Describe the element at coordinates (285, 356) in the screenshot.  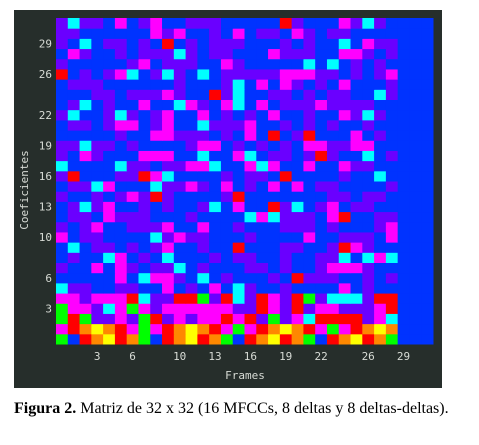
I see `x-tick-label: 19` at that location.